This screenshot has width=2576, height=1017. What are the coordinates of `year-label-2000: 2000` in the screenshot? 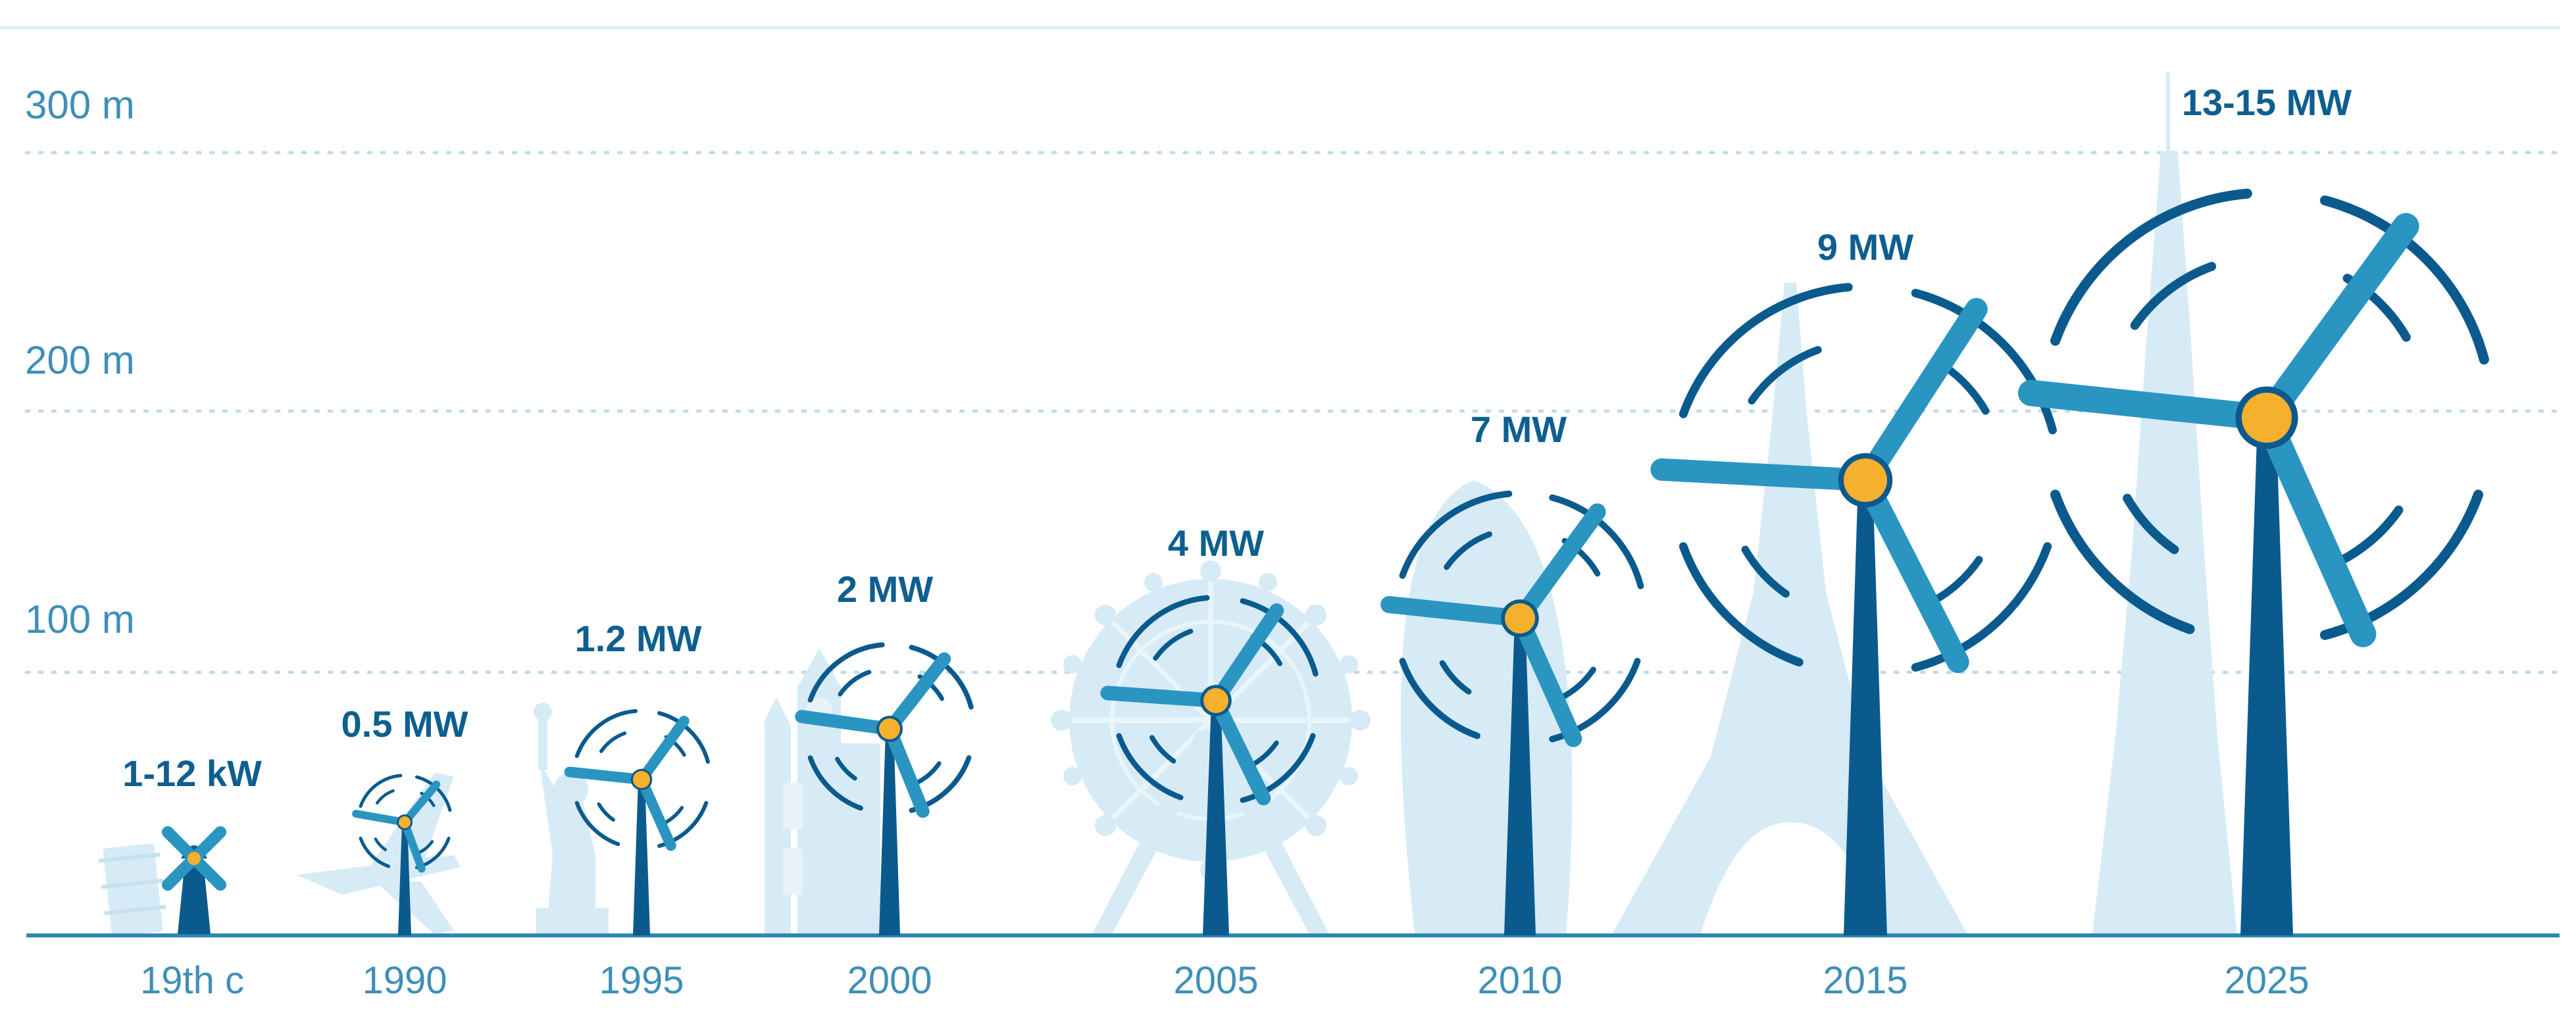 It's located at (890, 980).